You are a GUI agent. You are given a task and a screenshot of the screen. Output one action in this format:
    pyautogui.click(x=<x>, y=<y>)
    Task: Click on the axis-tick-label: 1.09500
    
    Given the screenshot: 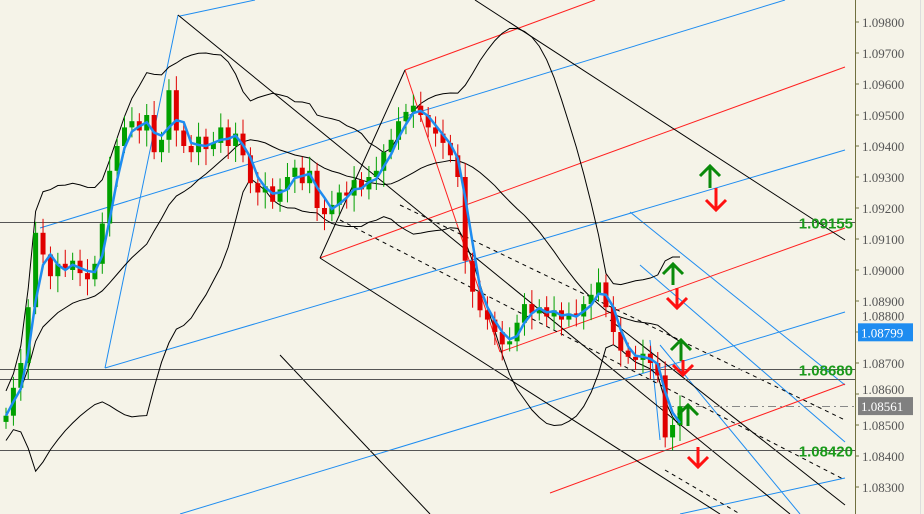 What is the action you would take?
    pyautogui.click(x=883, y=115)
    